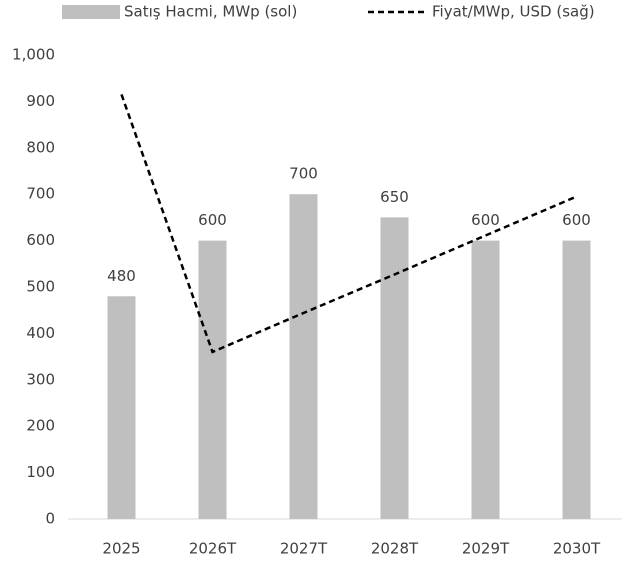  Describe the element at coordinates (213, 549) in the screenshot. I see `x-tick-label: 2026T` at that location.